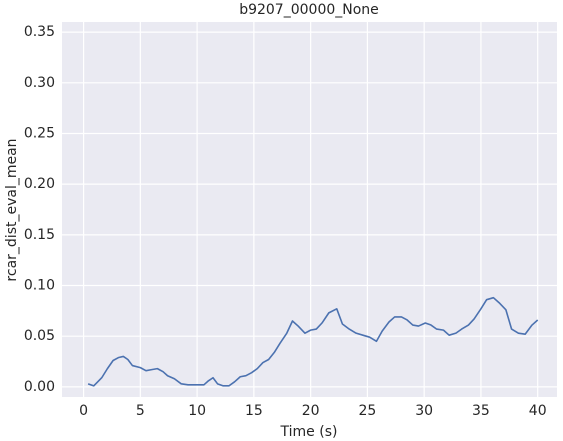 This screenshot has width=563, height=441. What do you see at coordinates (254, 411) in the screenshot?
I see `x-tick-label: 15` at bounding box center [254, 411].